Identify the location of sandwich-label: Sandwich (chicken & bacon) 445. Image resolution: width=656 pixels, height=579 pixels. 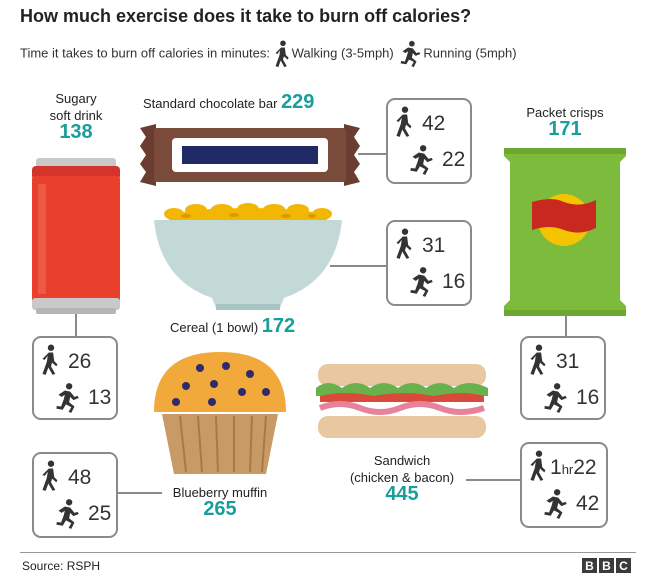
(402, 478).